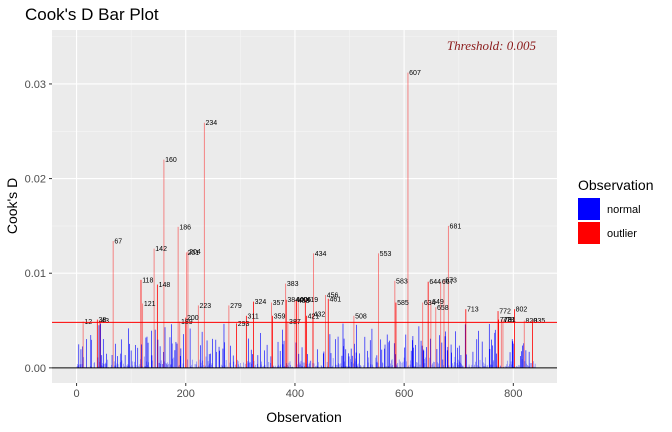 The height and width of the screenshot is (432, 672). What do you see at coordinates (147, 280) in the screenshot?
I see `outlier-label: 118` at bounding box center [147, 280].